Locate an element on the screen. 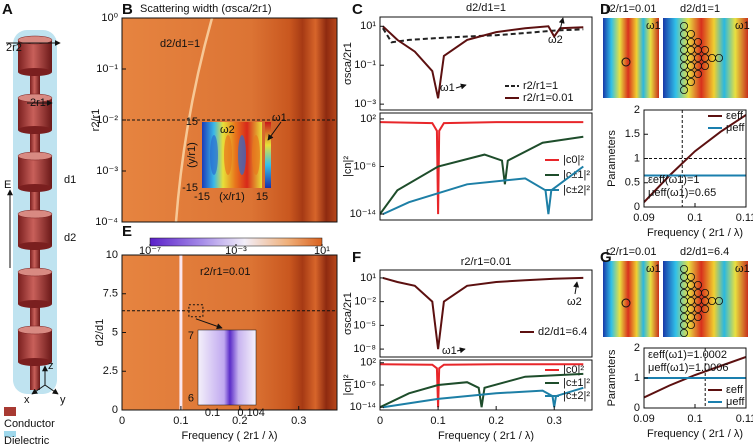 This screenshot has width=753, height=445. y-axis-label: d2/d1 is located at coordinates (100, 333).